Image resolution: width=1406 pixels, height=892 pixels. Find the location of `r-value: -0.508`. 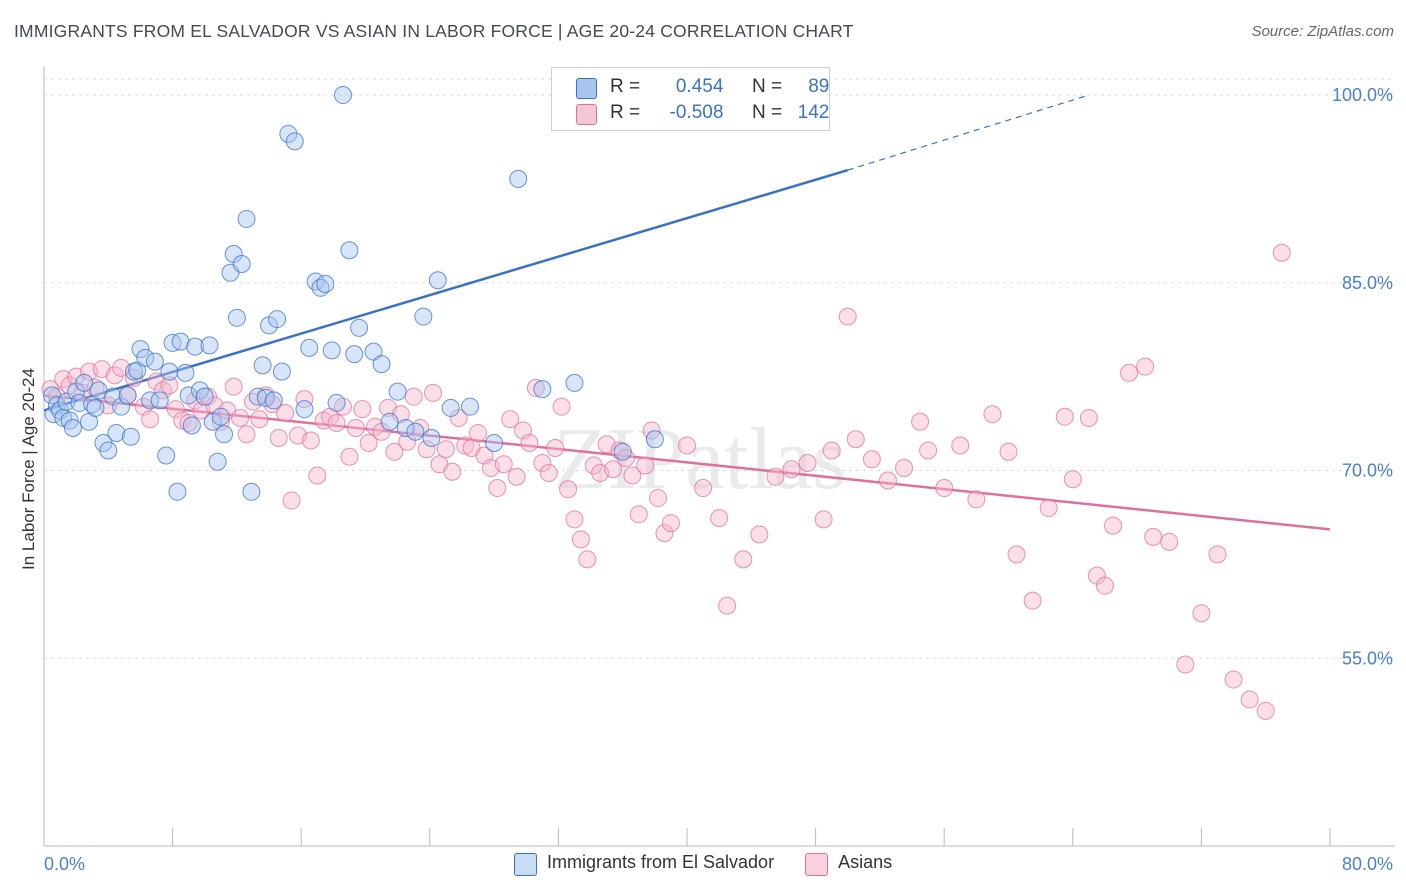

r-value: -0.508 is located at coordinates (696, 112).